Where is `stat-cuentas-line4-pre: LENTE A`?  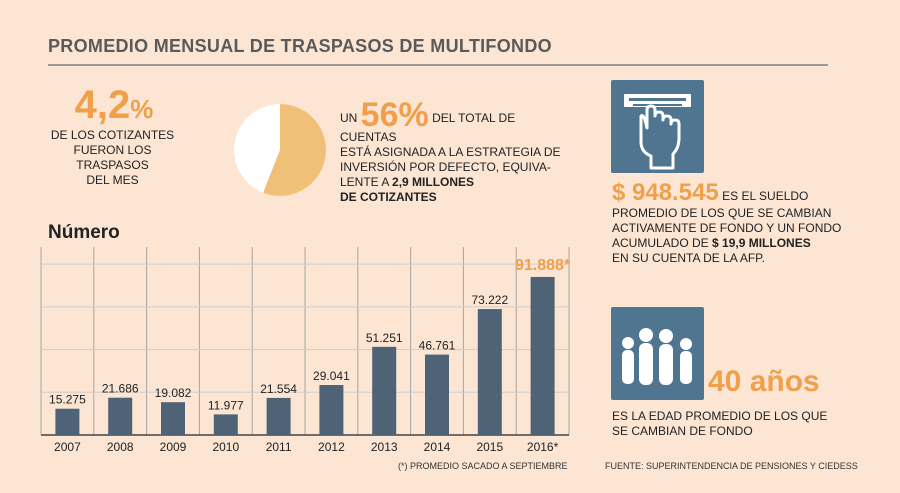 stat-cuentas-line4-pre: LENTE A is located at coordinates (366, 182).